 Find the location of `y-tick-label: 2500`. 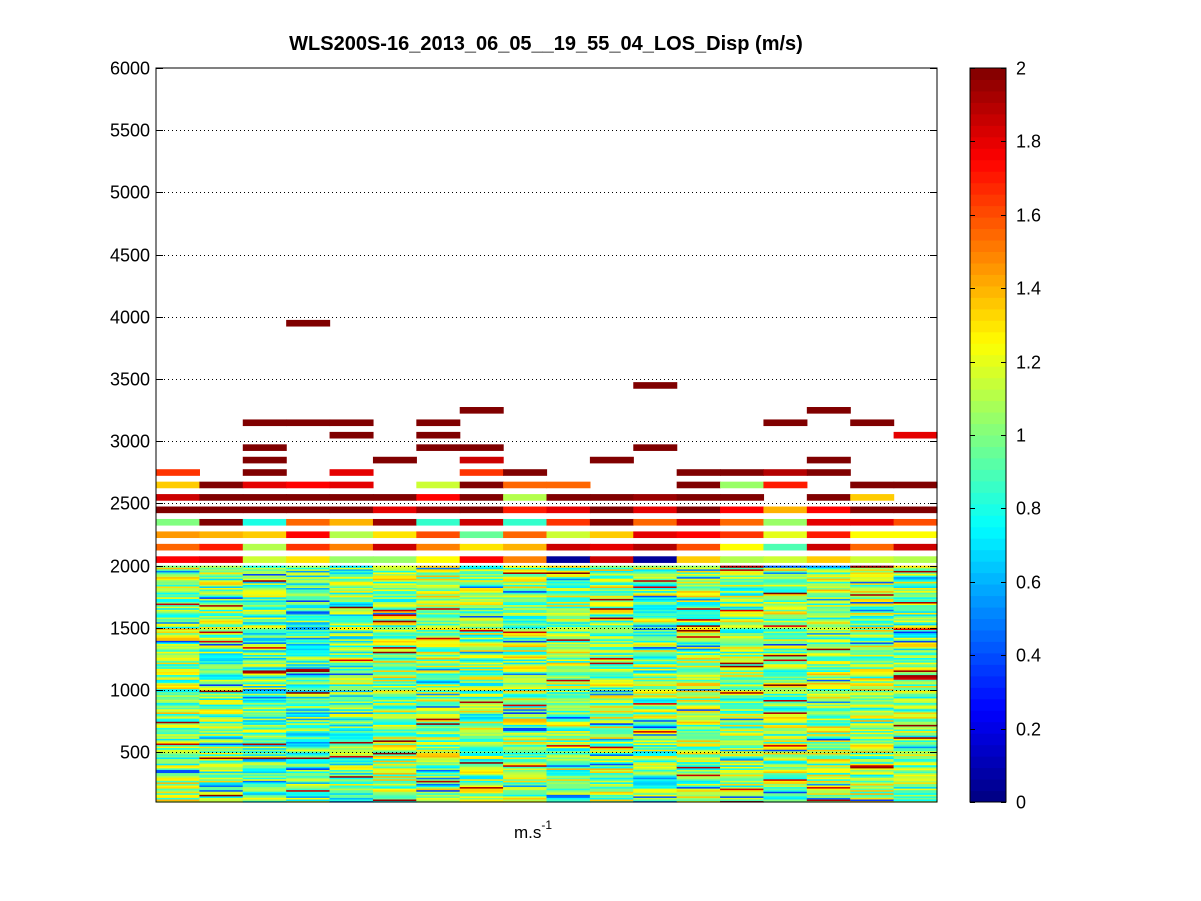

y-tick-label: 2500 is located at coordinates (130, 504).